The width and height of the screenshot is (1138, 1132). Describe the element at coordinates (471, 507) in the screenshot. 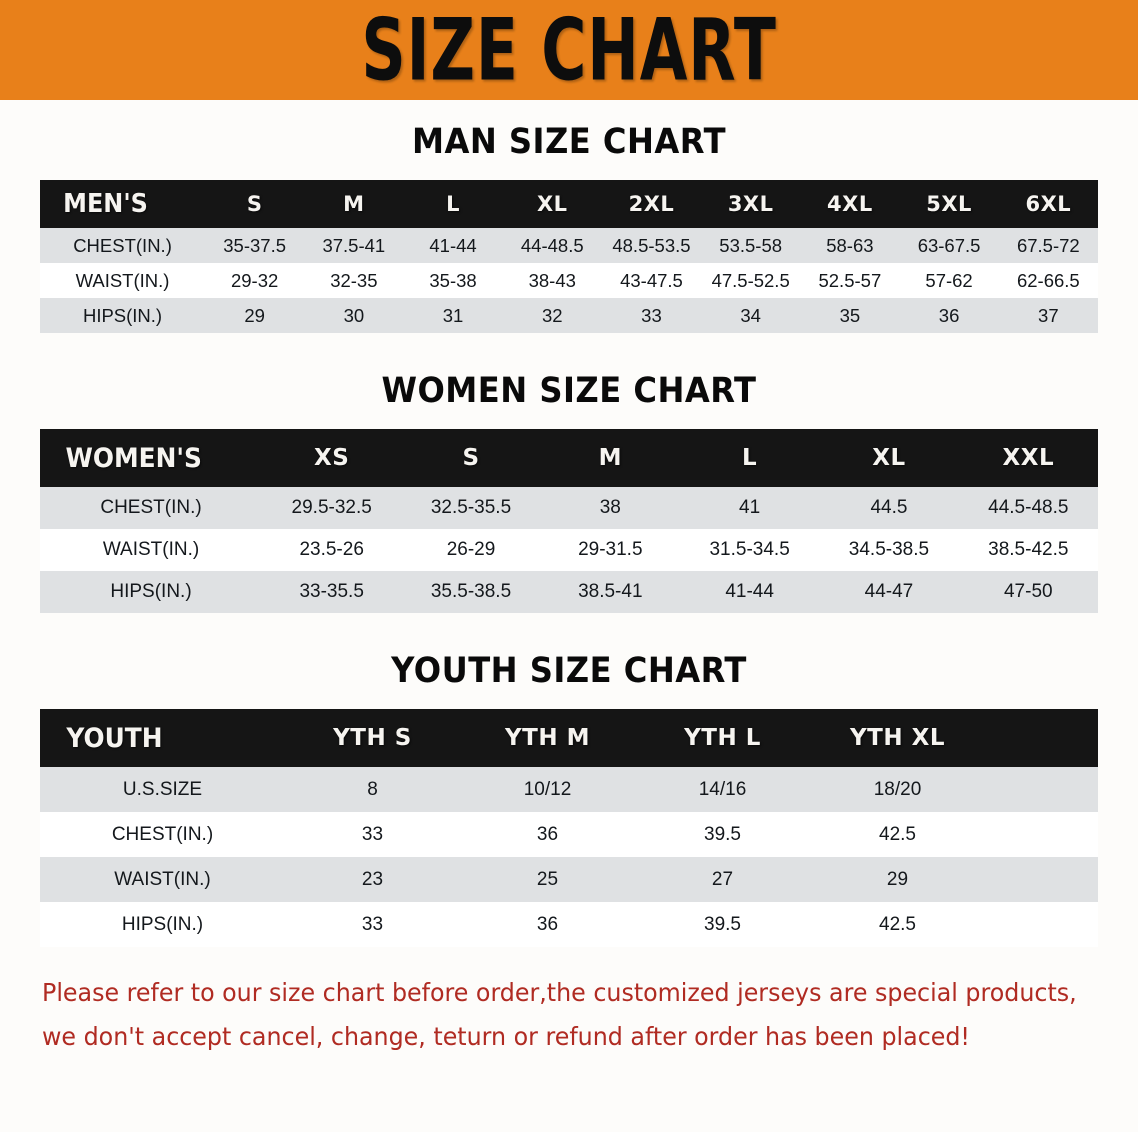

I see `women-chest-s: 32.5-35.5` at that location.